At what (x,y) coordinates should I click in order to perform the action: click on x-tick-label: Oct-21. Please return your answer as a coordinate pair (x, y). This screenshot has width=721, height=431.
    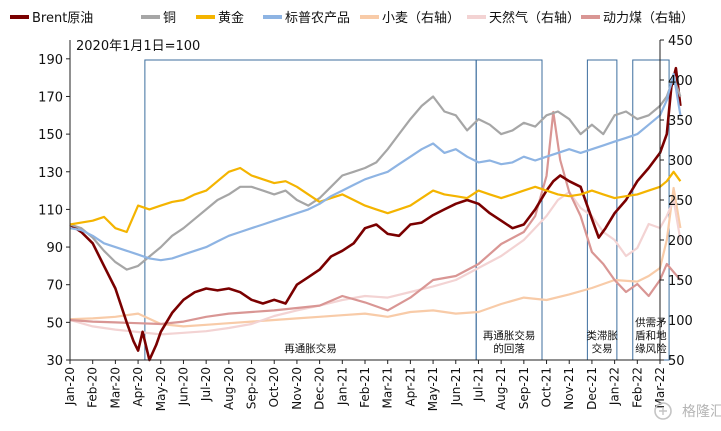
    Looking at the image, I should click on (547, 387).